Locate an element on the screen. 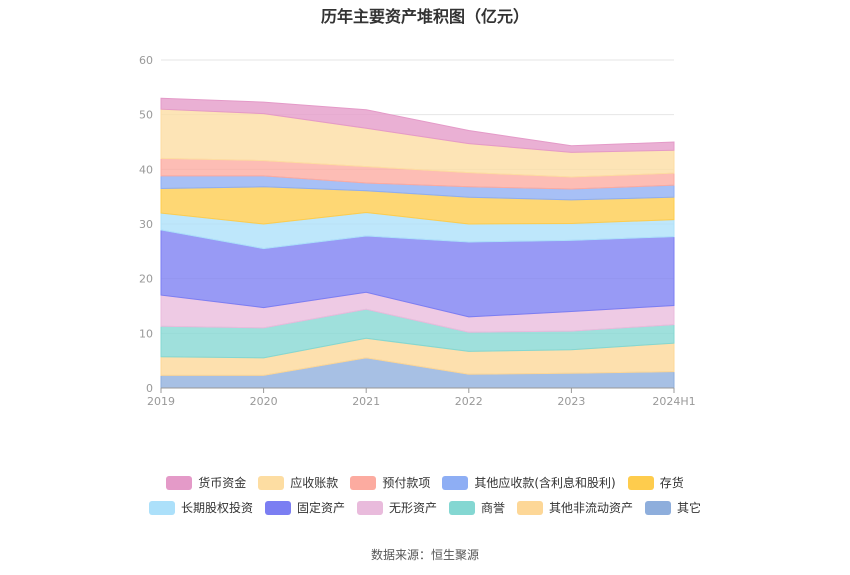 This screenshot has height=575, width=850. legend-label: 其他非流动资产 is located at coordinates (591, 508).